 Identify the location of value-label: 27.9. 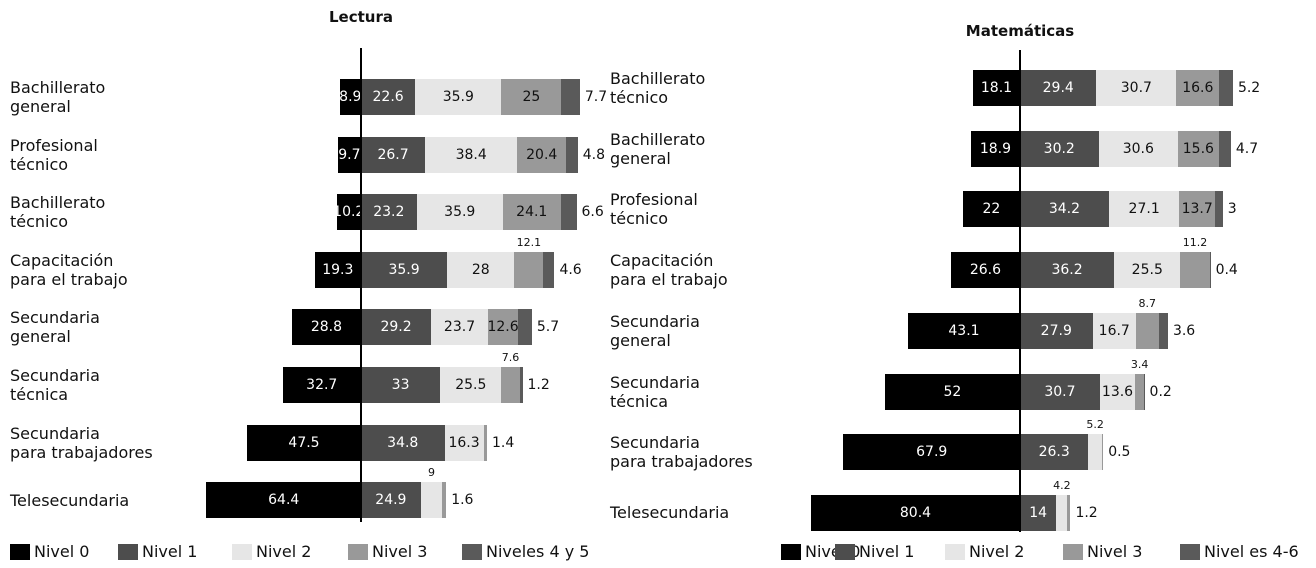
(1056, 330).